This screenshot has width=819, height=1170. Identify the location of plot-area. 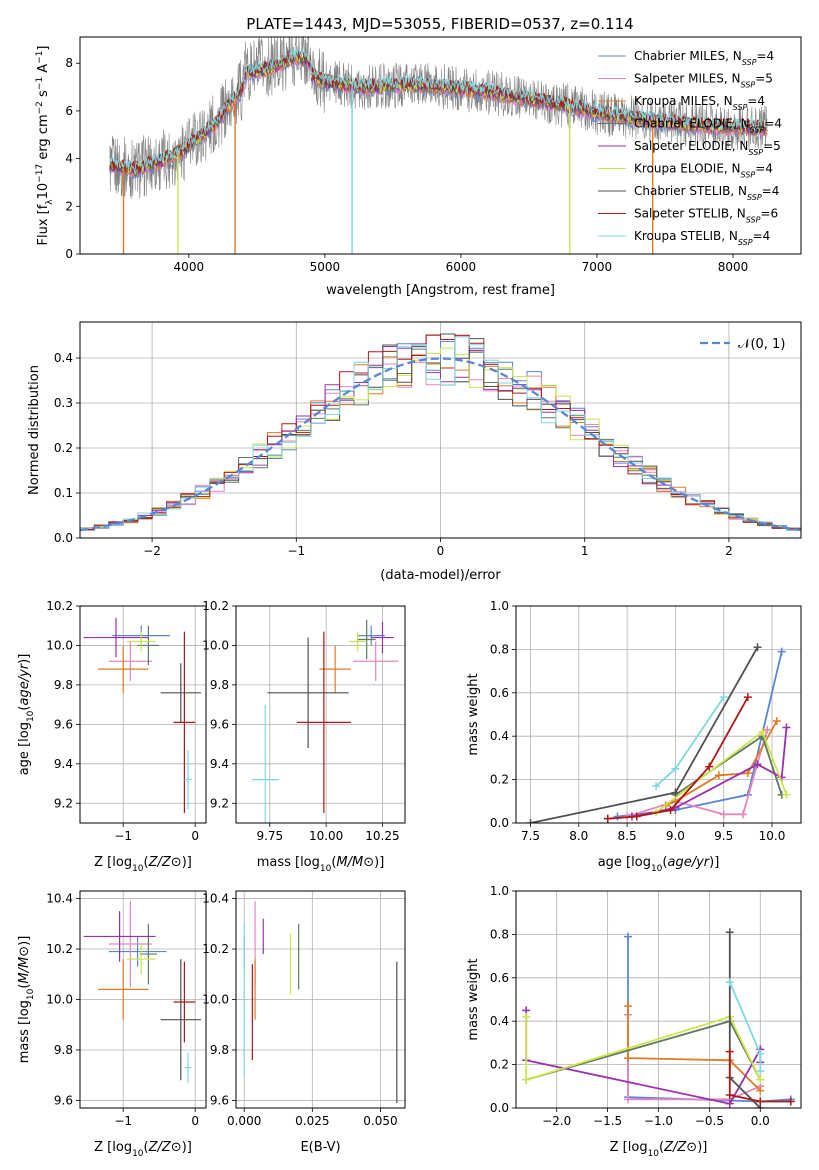
(658, 1018).